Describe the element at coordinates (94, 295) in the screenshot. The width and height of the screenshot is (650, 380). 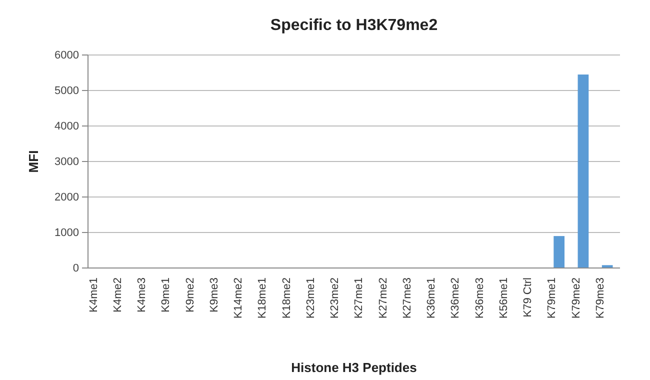
I see `x-tick-label: K4me1` at that location.